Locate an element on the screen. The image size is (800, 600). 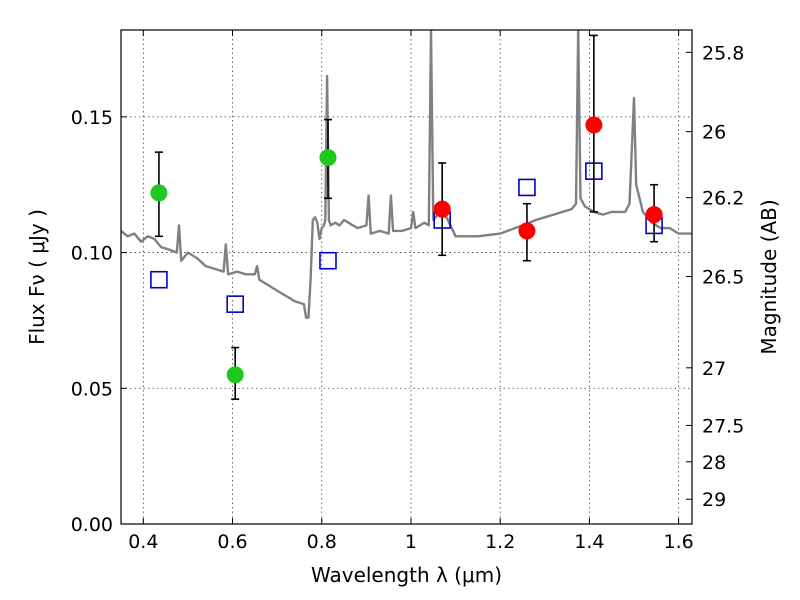
x-axis-label: Wavelength λ (μm) is located at coordinates (406, 575).